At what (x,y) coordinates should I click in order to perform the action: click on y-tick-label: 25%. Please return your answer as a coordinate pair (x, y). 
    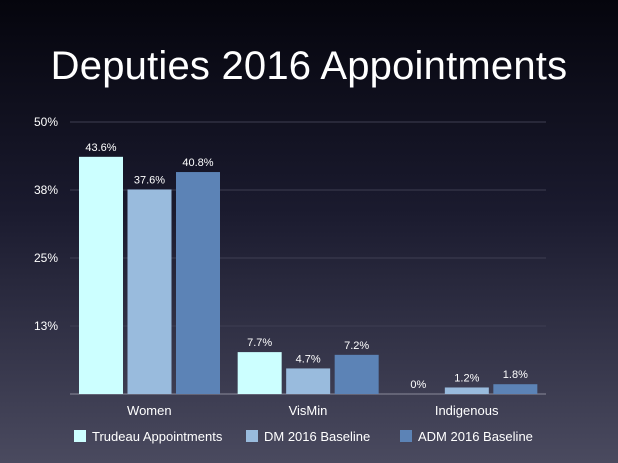
    Looking at the image, I should click on (46, 258).